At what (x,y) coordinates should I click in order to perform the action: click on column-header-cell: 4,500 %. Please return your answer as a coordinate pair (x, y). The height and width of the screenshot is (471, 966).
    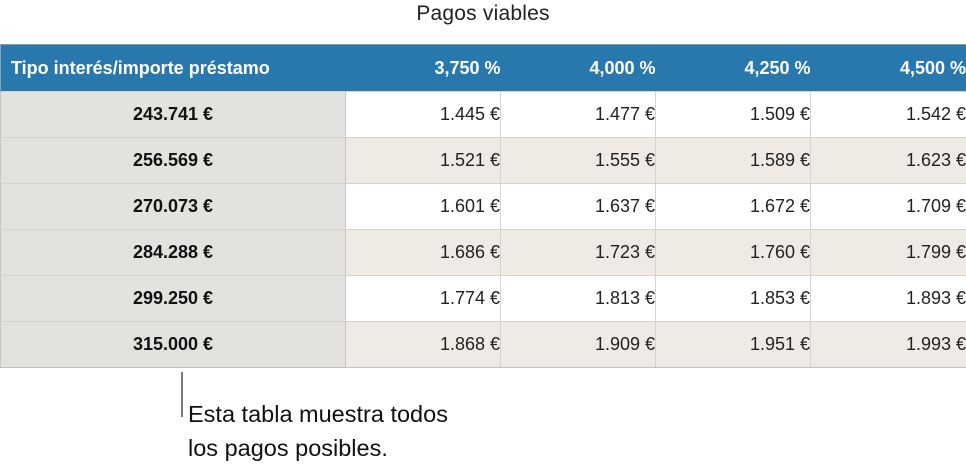
    Looking at the image, I should click on (888, 68).